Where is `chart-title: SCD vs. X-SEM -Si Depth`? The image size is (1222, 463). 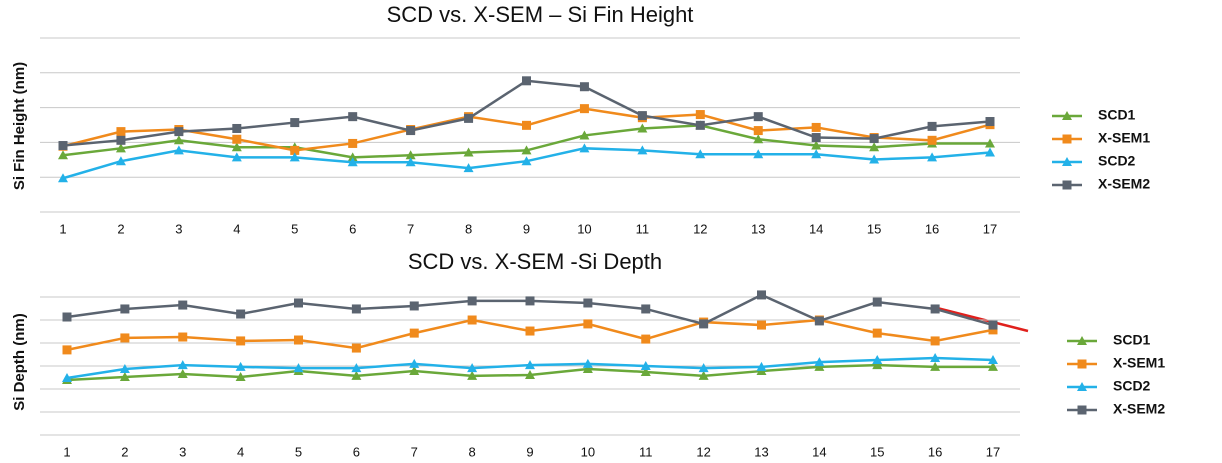 chart-title: SCD vs. X-SEM -Si Depth is located at coordinates (535, 261).